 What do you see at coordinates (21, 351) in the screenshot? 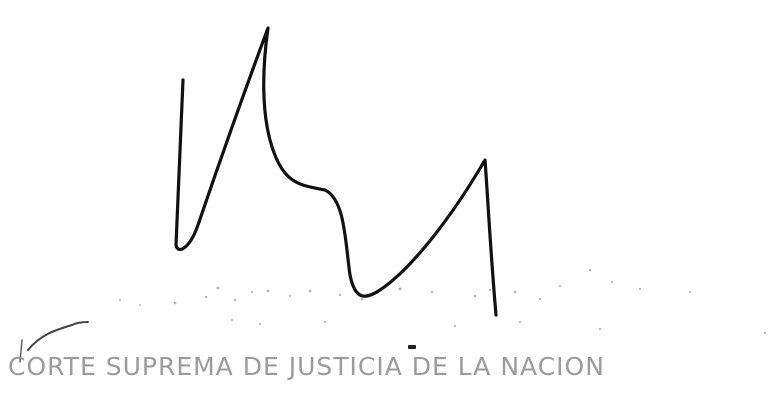
I see `signature-flourish-tick` at bounding box center [21, 351].